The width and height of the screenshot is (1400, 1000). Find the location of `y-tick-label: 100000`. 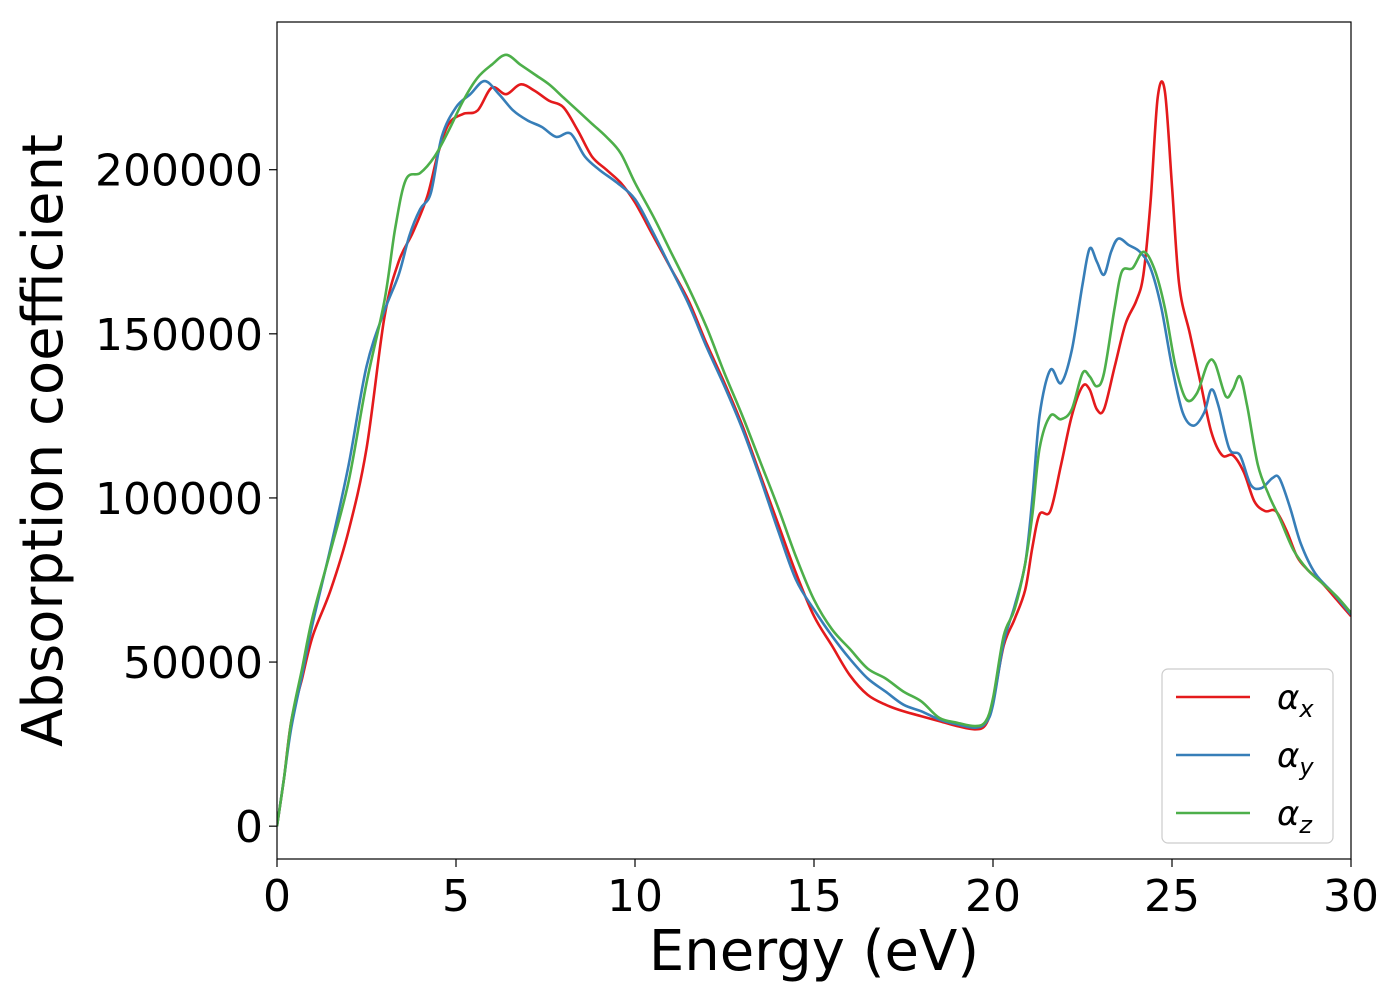

y-tick-label: 100000 is located at coordinates (179, 499).